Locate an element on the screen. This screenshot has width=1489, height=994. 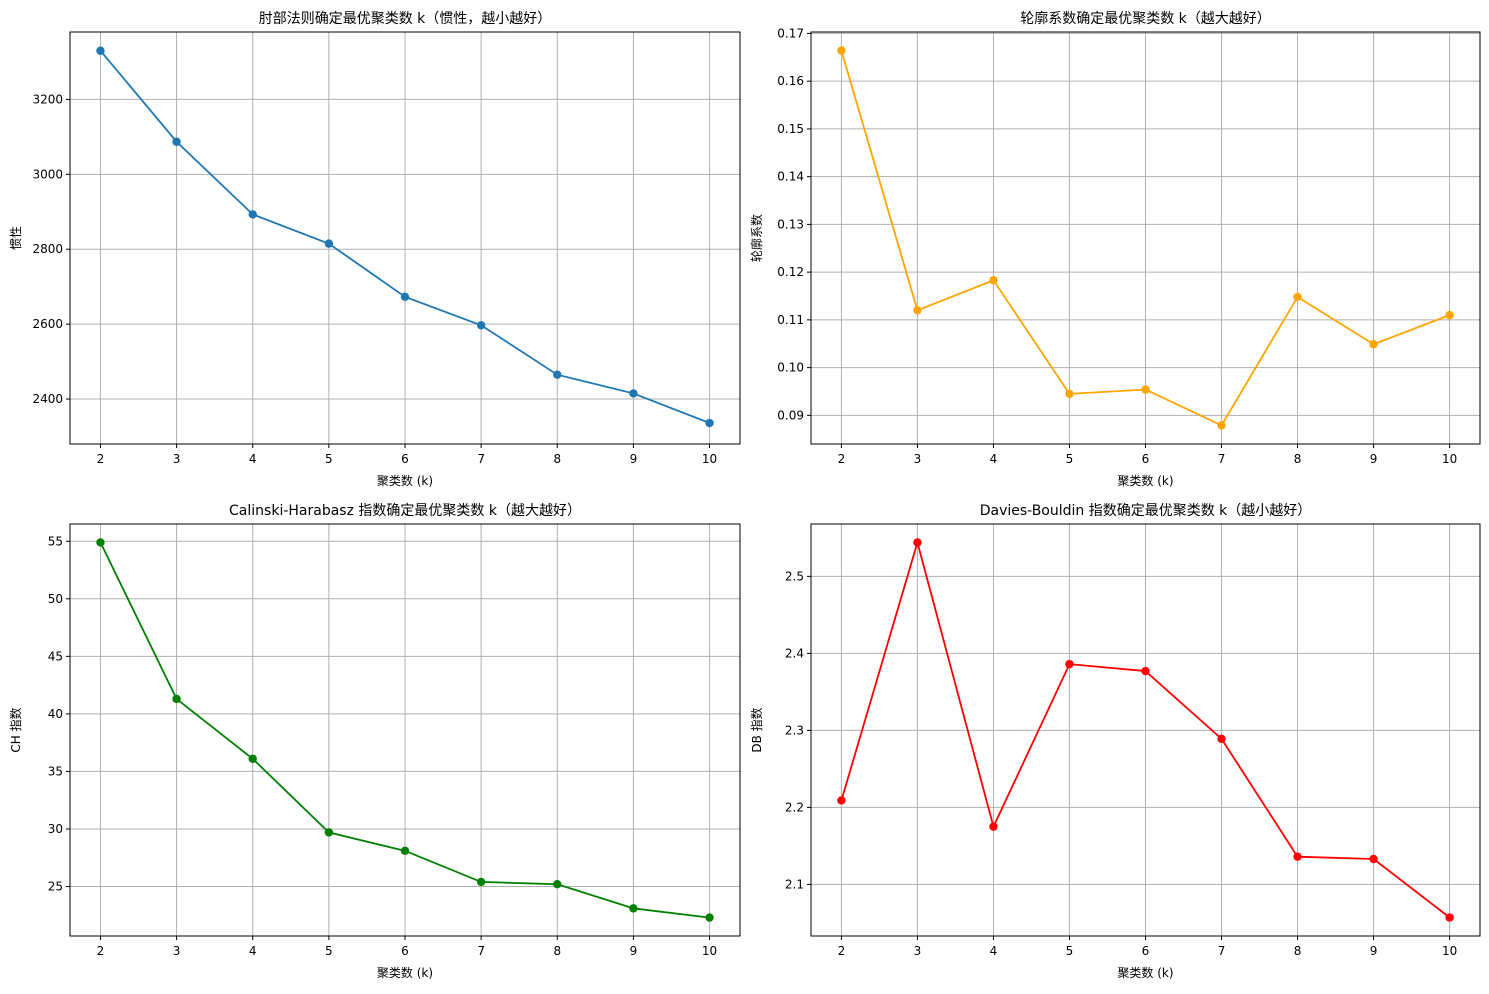
y-tick-label: 0.13 is located at coordinates (790, 224).